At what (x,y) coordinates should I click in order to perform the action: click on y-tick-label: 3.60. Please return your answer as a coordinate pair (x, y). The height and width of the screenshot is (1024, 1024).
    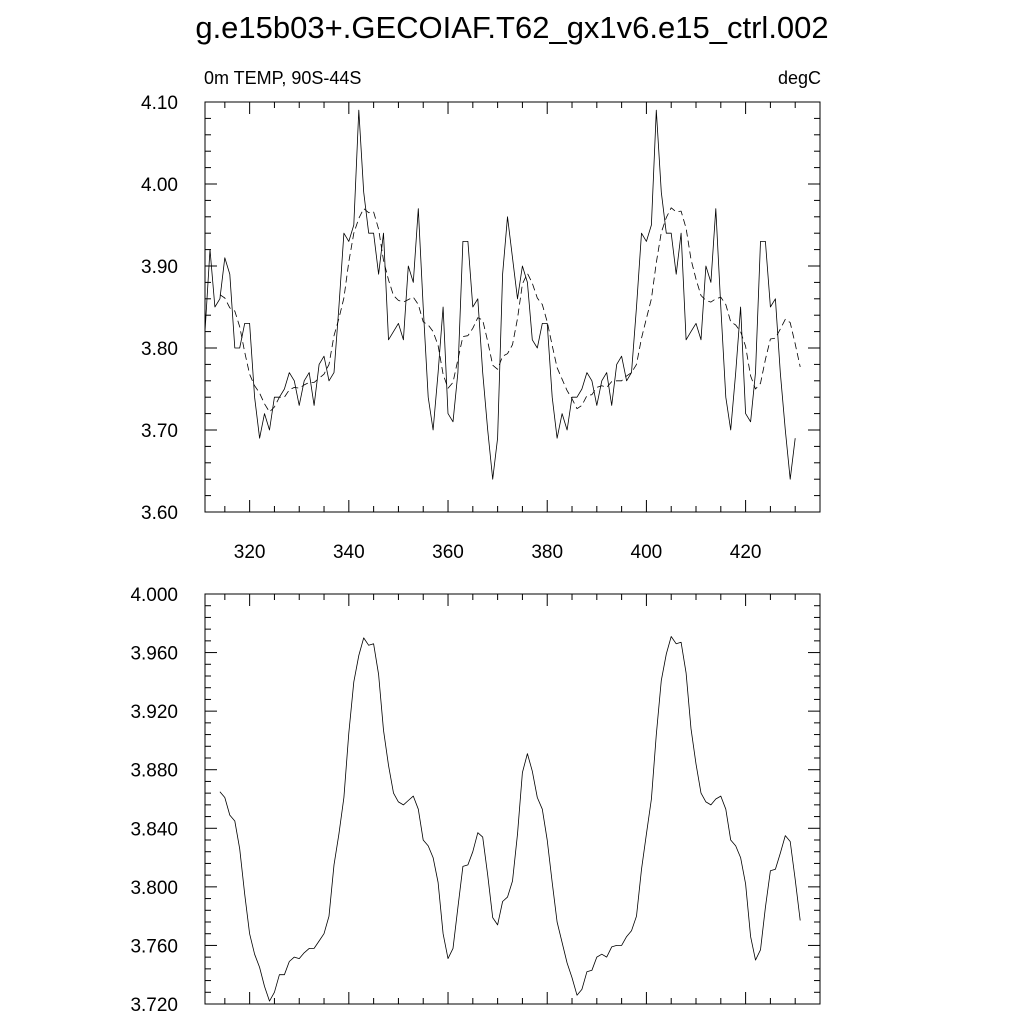
    Looking at the image, I should click on (159, 513).